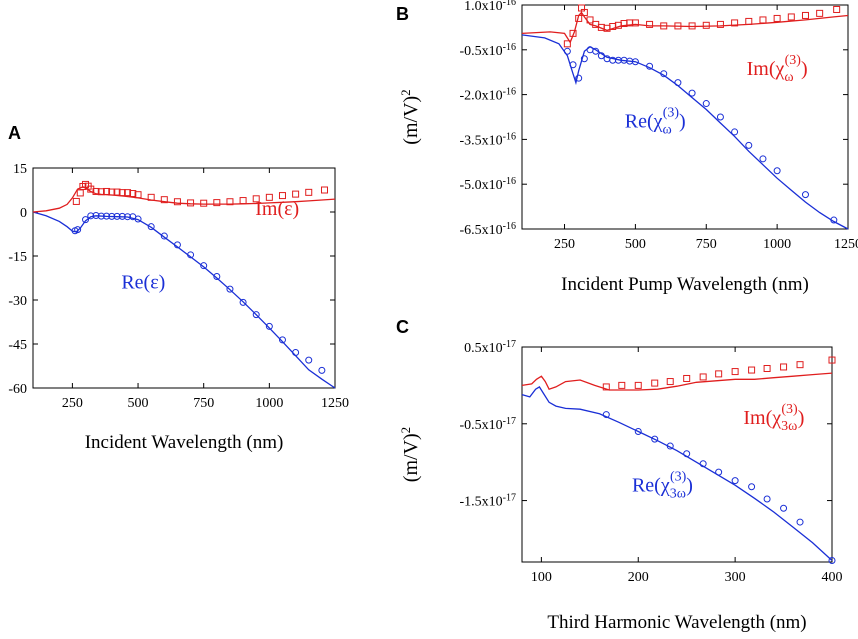  I want to click on panel-c-frame, so click(677, 454).